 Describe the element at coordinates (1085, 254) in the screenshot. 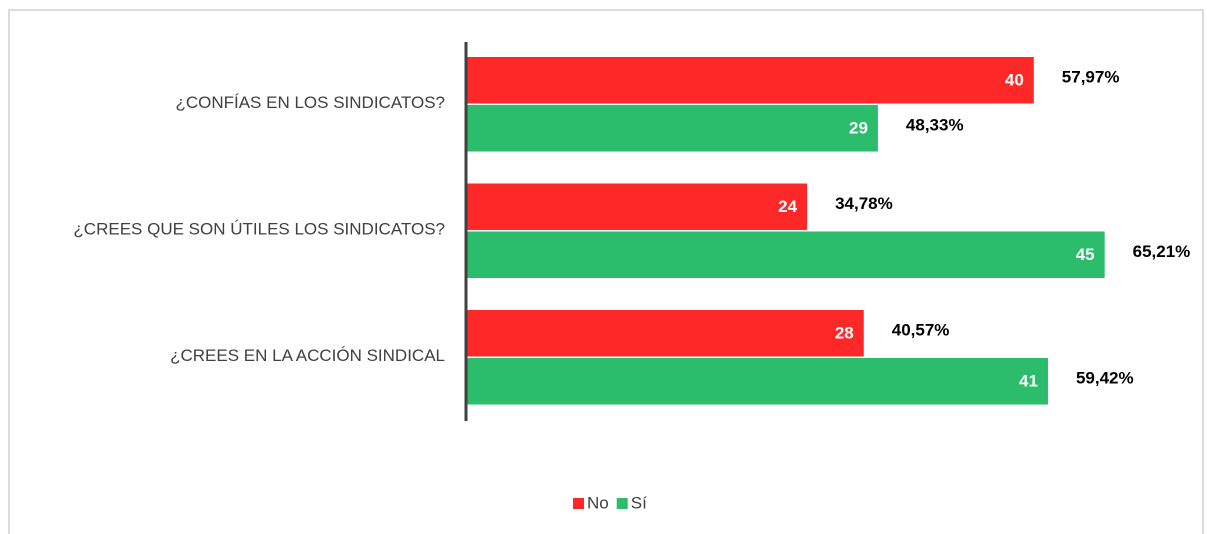

I see `data-label: 45` at that location.